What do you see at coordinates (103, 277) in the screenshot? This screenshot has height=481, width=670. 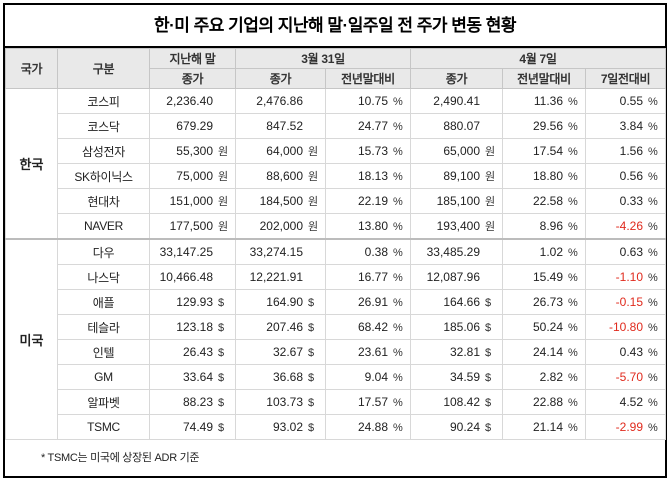 I see `company-label: 나스닥` at bounding box center [103, 277].